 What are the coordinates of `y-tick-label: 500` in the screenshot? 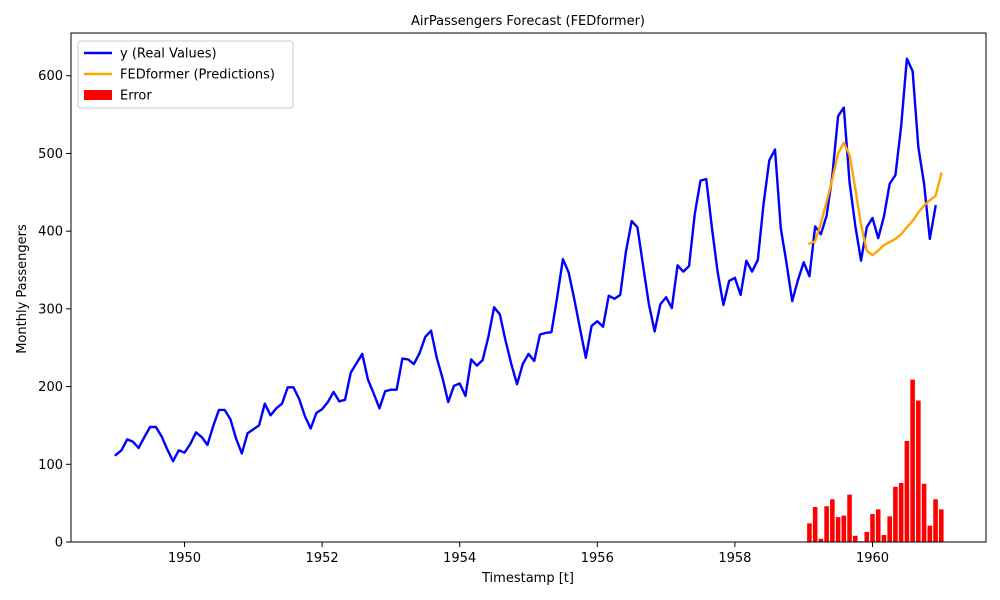 It's located at (50, 154).